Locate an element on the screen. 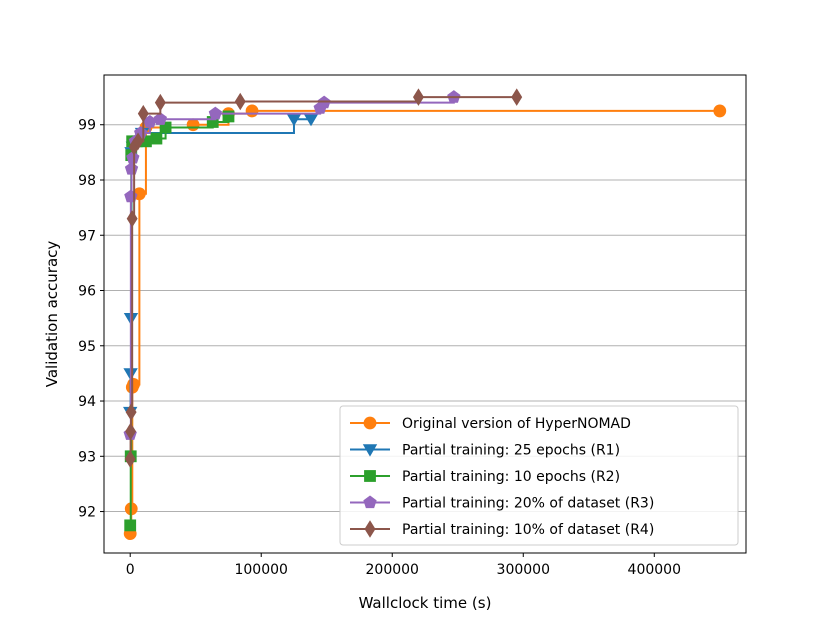 The image size is (830, 623). x-tick-label: 0 is located at coordinates (130, 570).